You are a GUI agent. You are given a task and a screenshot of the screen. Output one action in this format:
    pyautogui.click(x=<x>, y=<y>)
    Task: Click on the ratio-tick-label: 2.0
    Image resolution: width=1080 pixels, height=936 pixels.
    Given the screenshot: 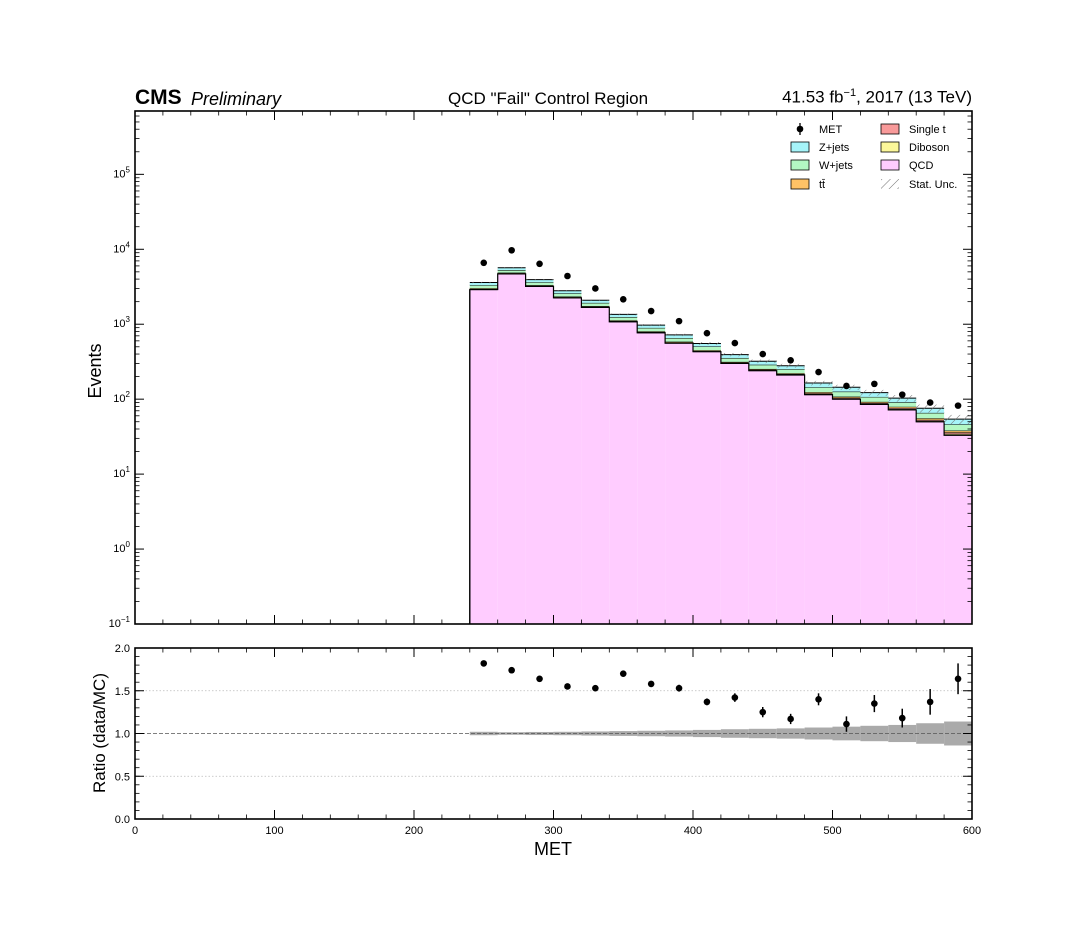 What is the action you would take?
    pyautogui.click(x=122, y=649)
    